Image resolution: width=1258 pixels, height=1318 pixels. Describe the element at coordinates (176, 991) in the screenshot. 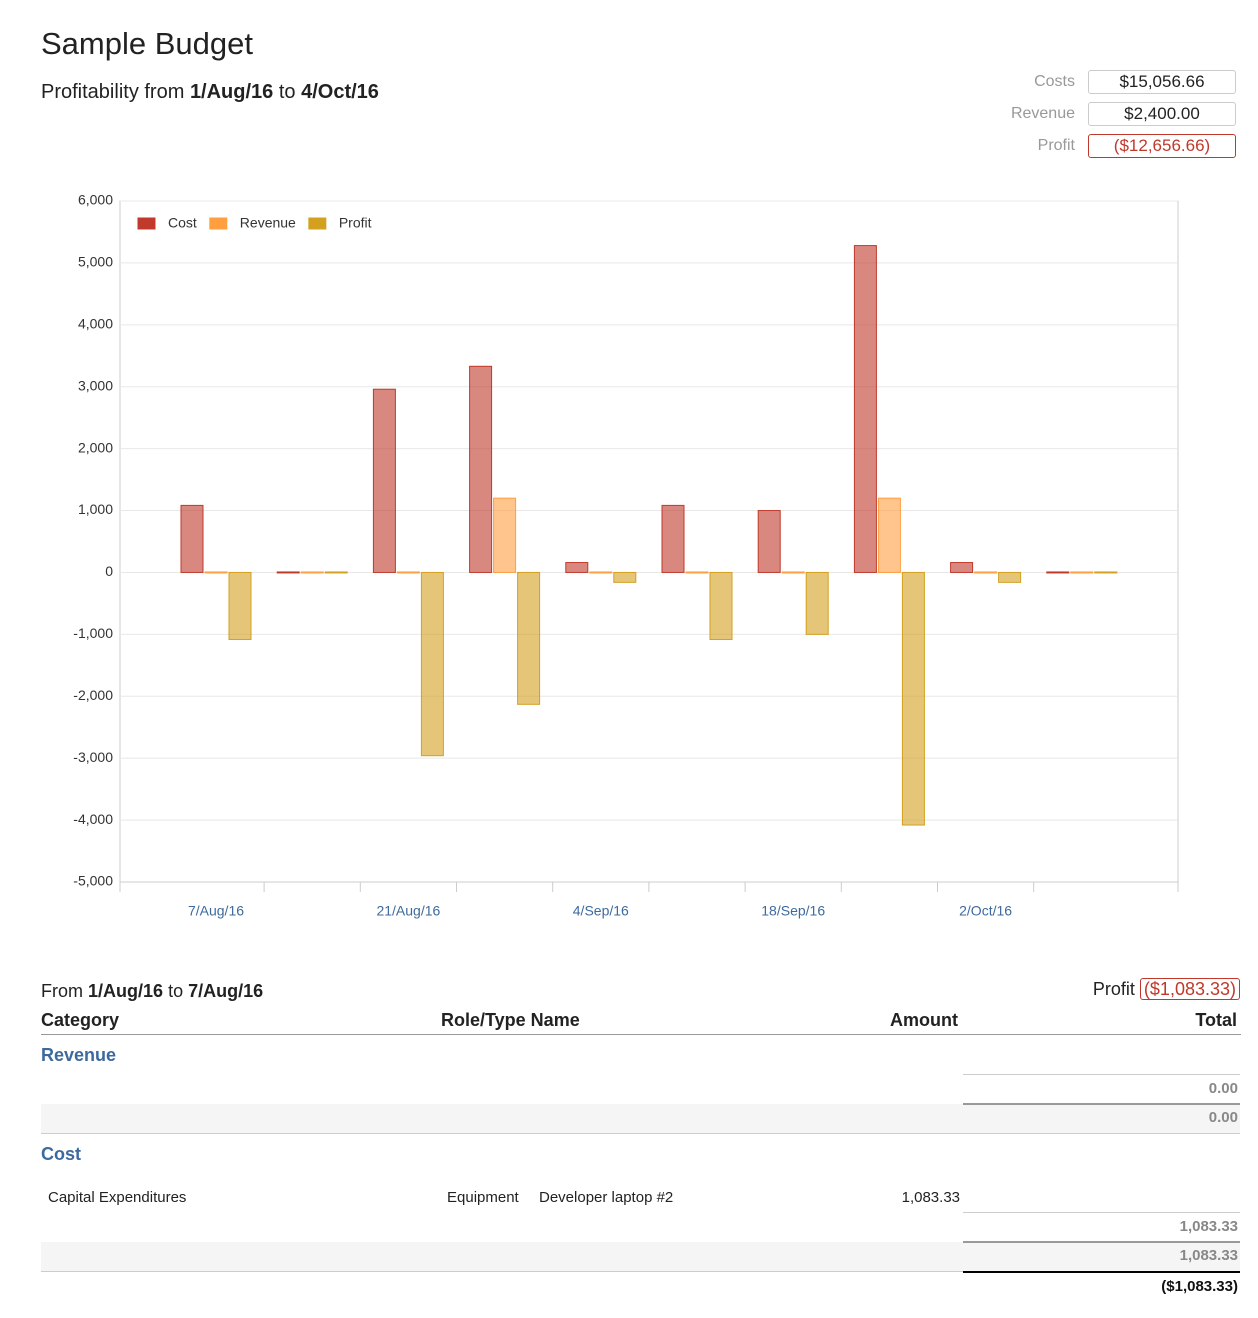

I see `period-to-word: to` at that location.